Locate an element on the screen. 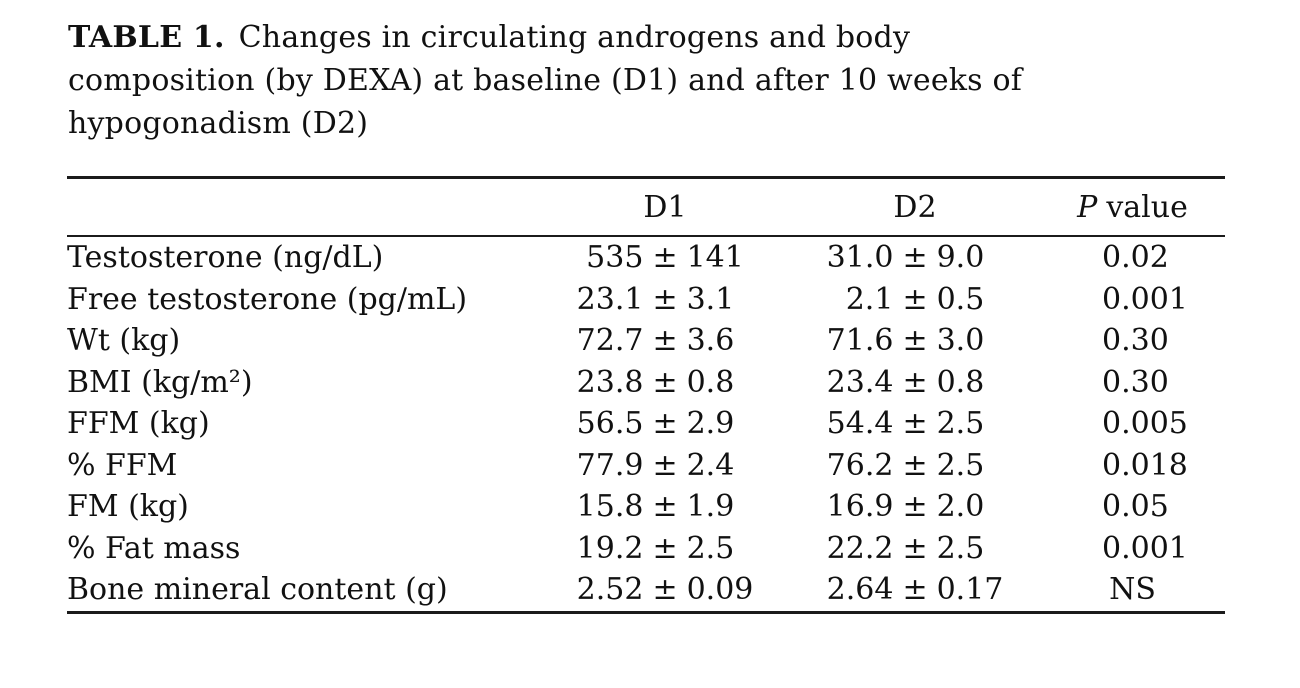 This screenshot has height=688, width=1300. table-row: FFM (kg) 56.5 ±2.9 54.4 ±2.5 0.005 is located at coordinates (646, 424).